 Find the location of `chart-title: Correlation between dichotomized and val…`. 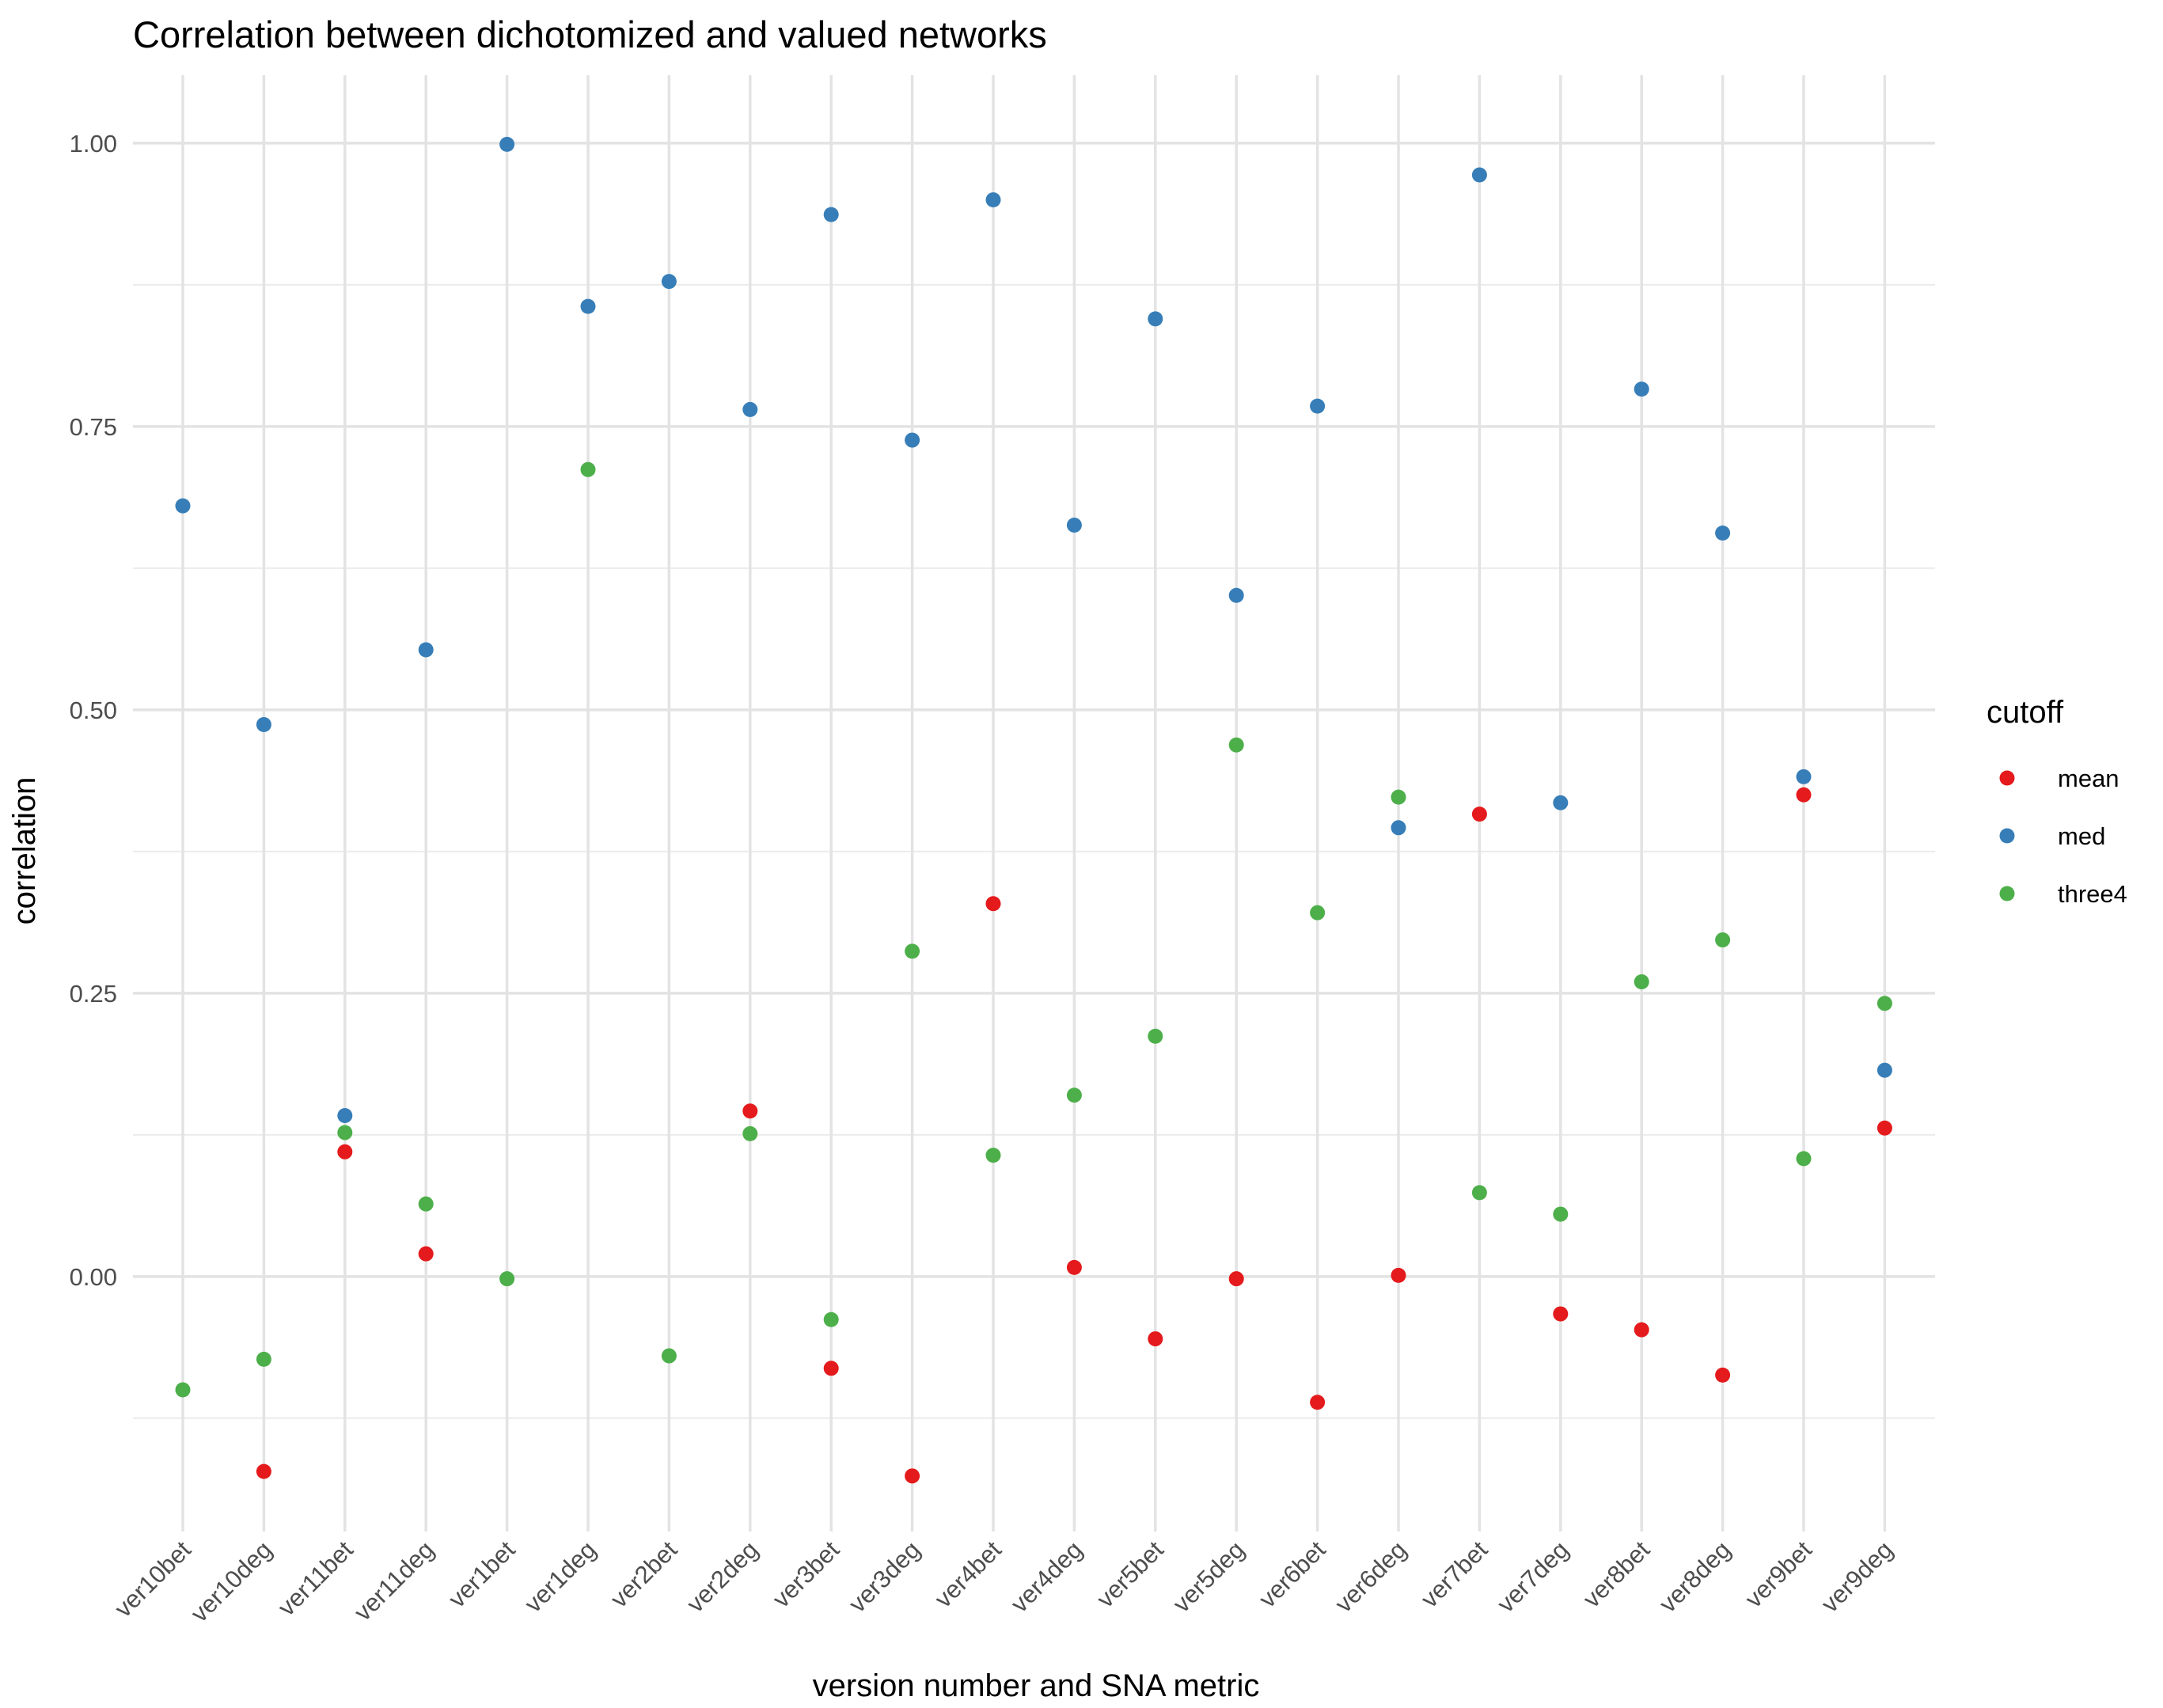

chart-title: Correlation between dichotomized and val… is located at coordinates (590, 34).